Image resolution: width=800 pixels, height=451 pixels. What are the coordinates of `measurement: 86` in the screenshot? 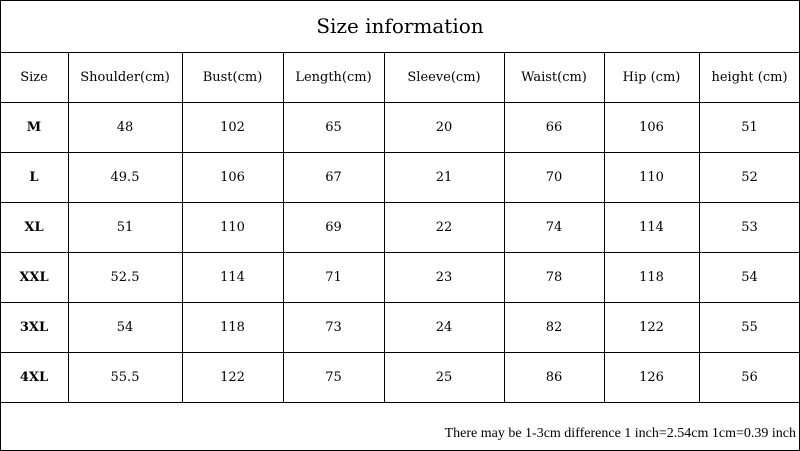 It's located at (554, 377).